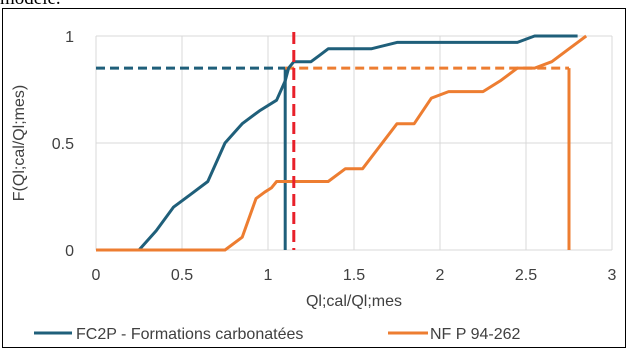 The height and width of the screenshot is (351, 630). I want to click on header-fragment-text: modèle., so click(30, 5).